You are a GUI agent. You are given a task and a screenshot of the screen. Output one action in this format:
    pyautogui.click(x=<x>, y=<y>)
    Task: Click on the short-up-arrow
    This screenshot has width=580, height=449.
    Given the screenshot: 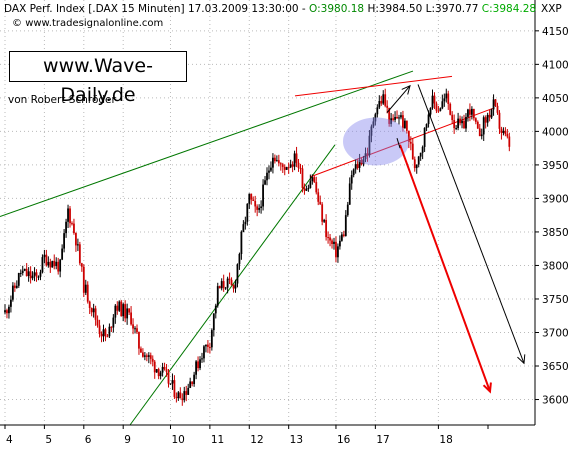 What is the action you would take?
    pyautogui.click(x=398, y=99)
    